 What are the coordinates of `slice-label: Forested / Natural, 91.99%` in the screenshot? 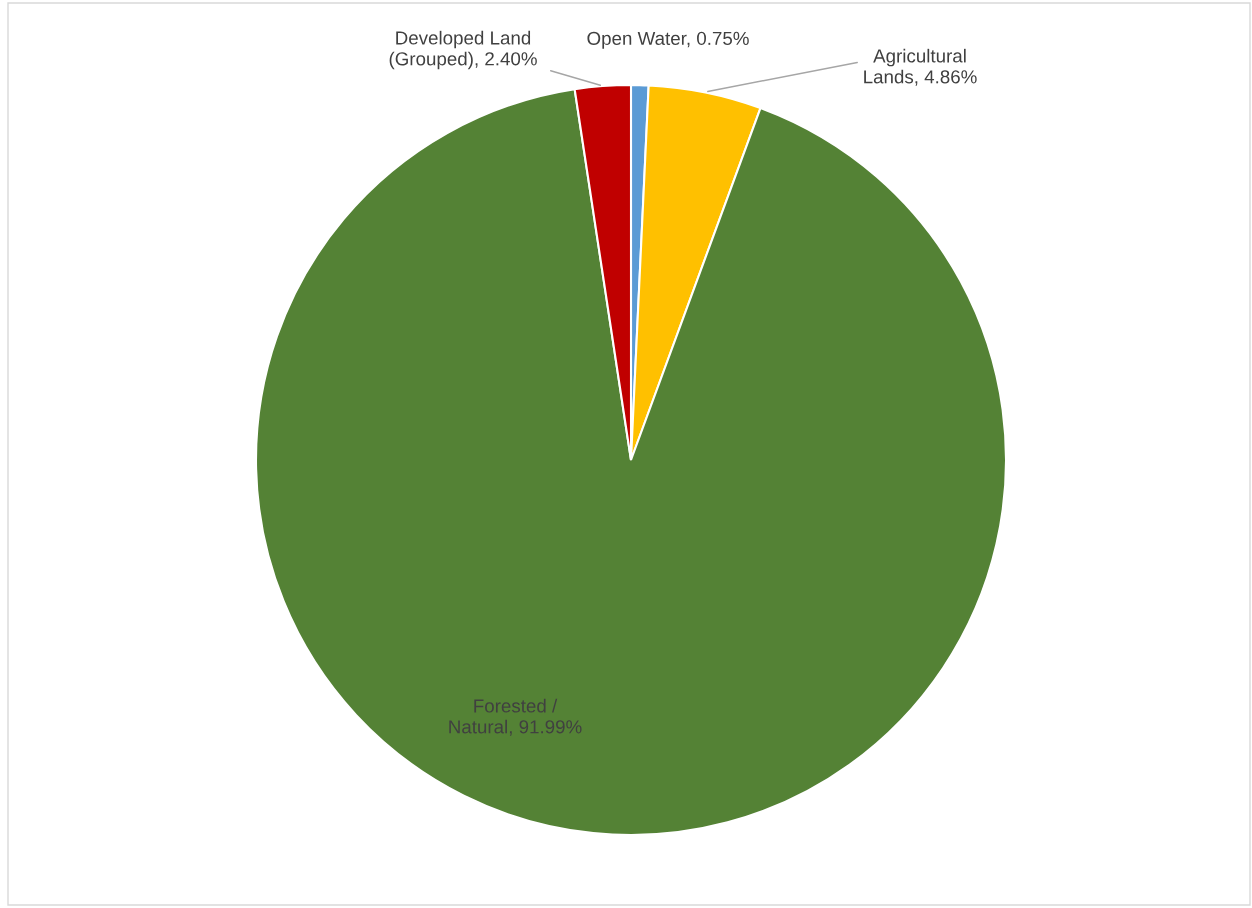 It's located at (515, 717).